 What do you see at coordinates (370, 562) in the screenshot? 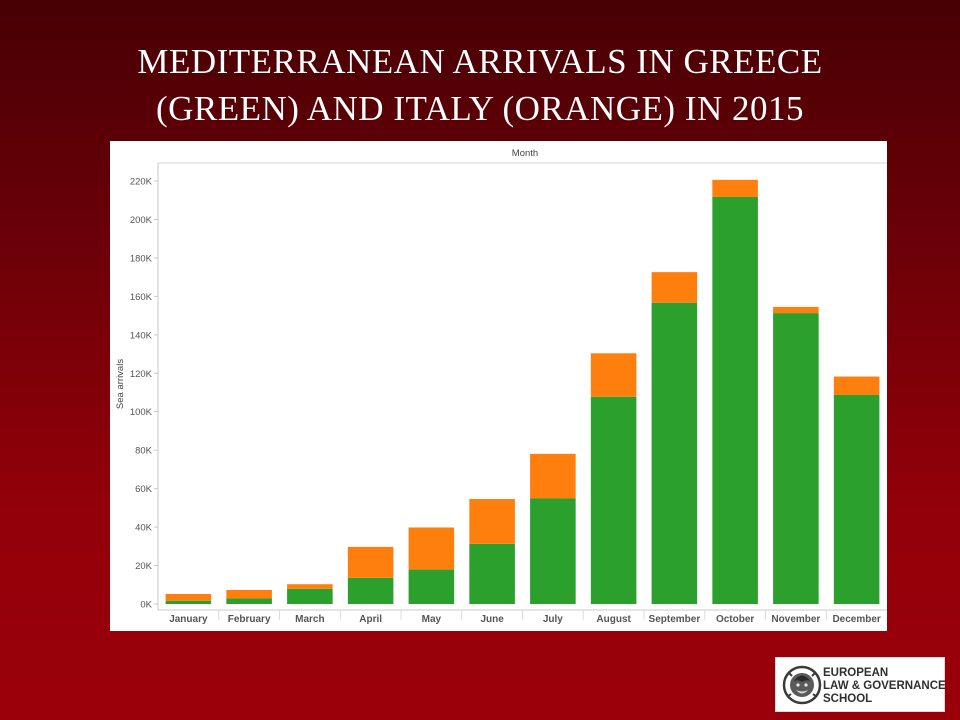
I see `bar-italy-april` at bounding box center [370, 562].